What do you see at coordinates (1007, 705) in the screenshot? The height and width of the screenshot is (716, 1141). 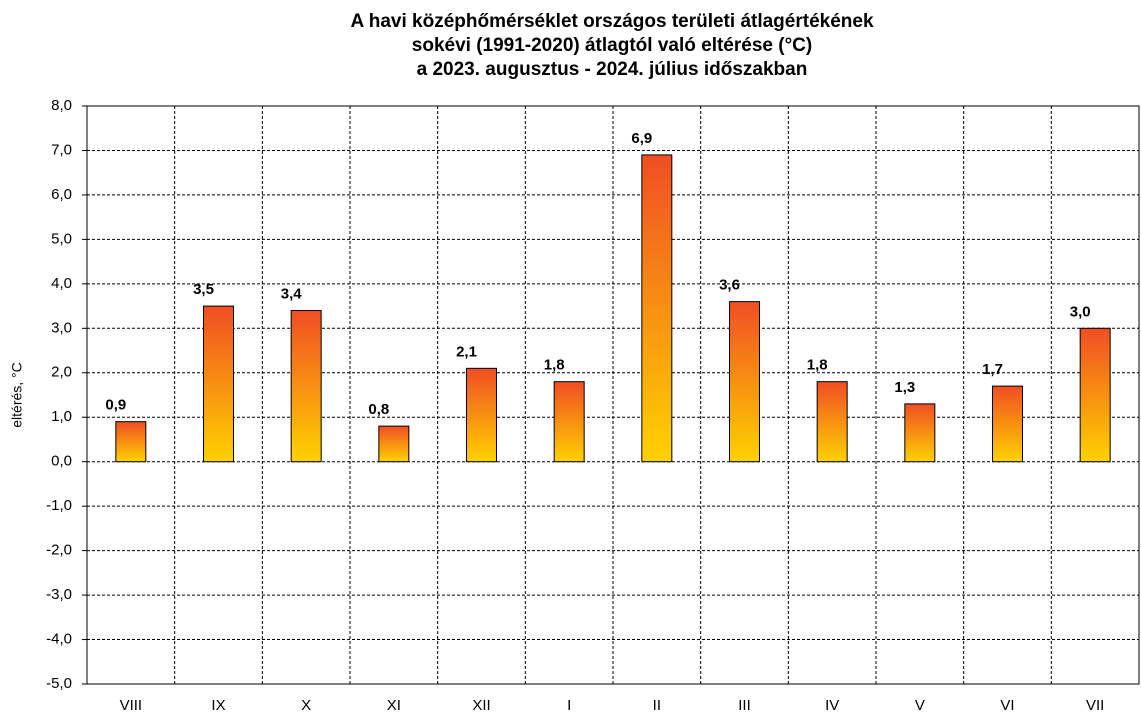 I see `x-tick-label: VI` at bounding box center [1007, 705].